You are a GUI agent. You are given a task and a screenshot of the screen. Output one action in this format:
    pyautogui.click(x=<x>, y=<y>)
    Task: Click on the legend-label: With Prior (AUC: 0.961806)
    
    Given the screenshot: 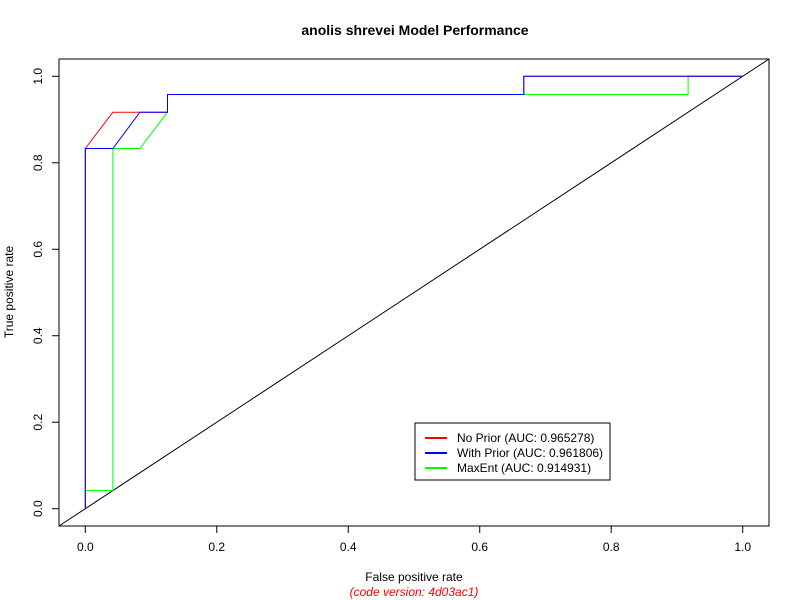 What is the action you would take?
    pyautogui.click(x=530, y=453)
    